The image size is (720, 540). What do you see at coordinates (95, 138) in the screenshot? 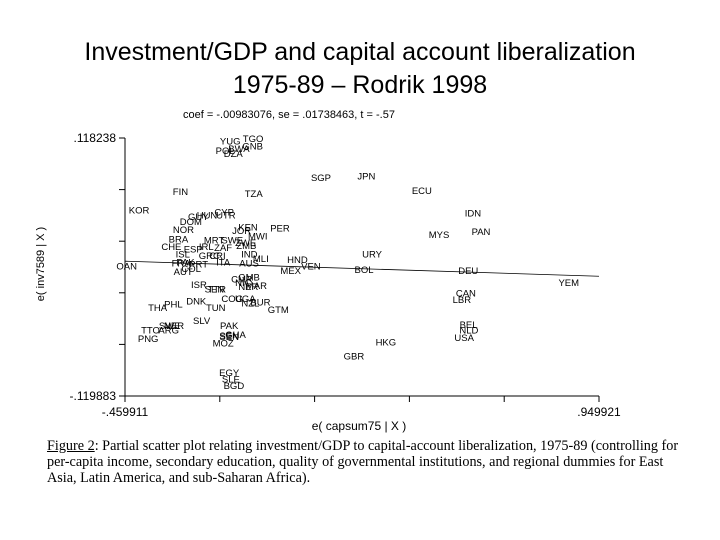
I see `y-tick-label-top: .118238` at bounding box center [95, 138].